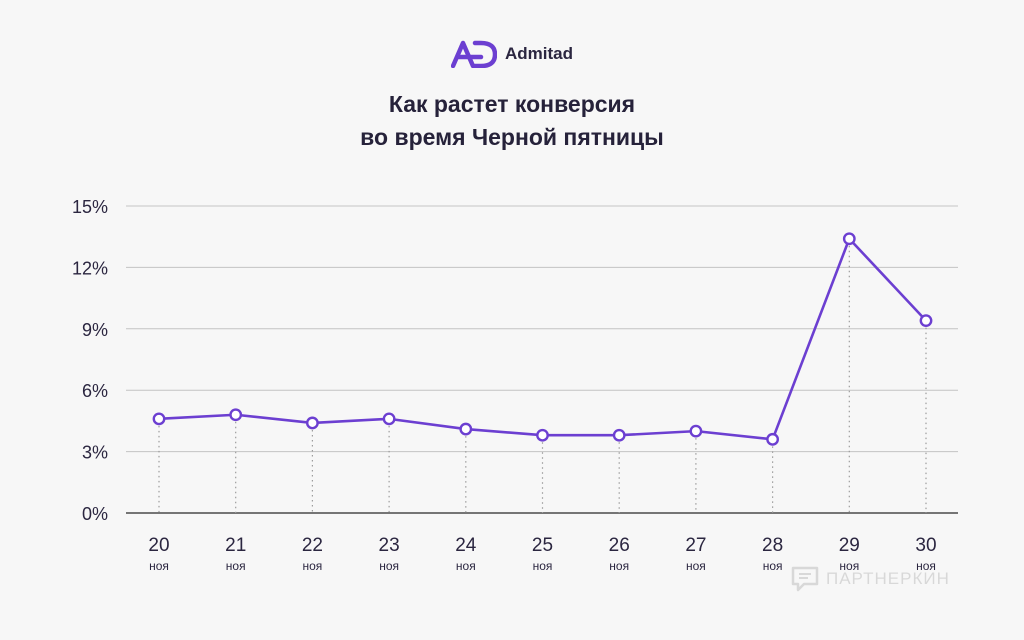 This screenshot has width=1024, height=640. Describe the element at coordinates (619, 545) in the screenshot. I see `x-tick-label: 26` at that location.